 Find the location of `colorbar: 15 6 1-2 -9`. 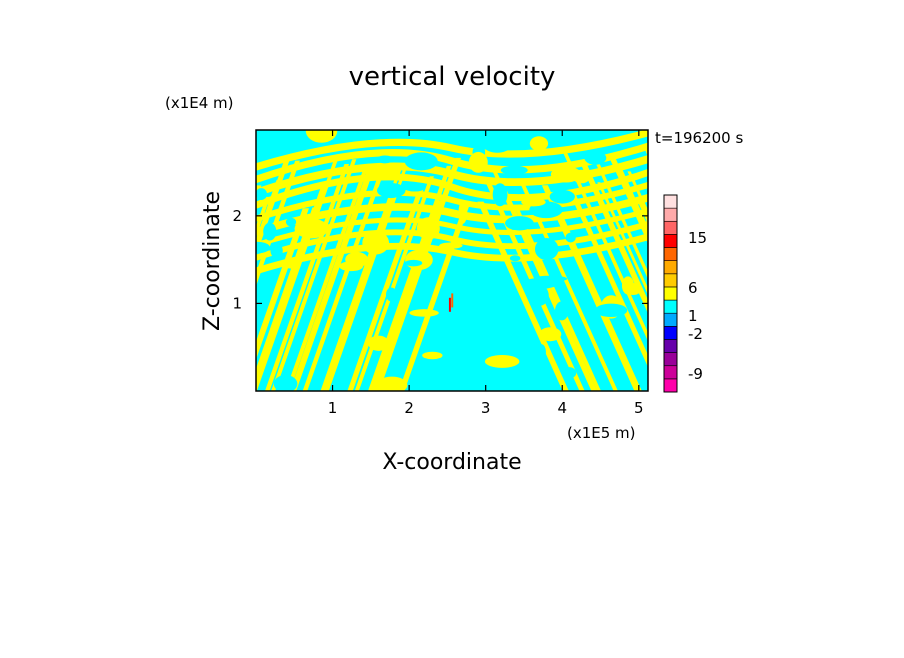

colorbar: 15 6 1-2 -9 is located at coordinates (685, 293).